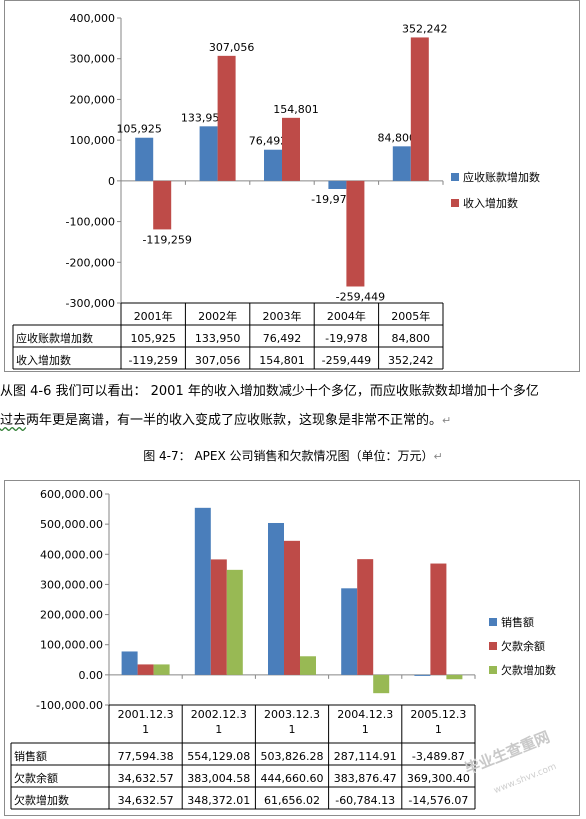 The image size is (586, 819). What do you see at coordinates (365, 617) in the screenshot?
I see `bar-欠款余额-3` at bounding box center [365, 617].